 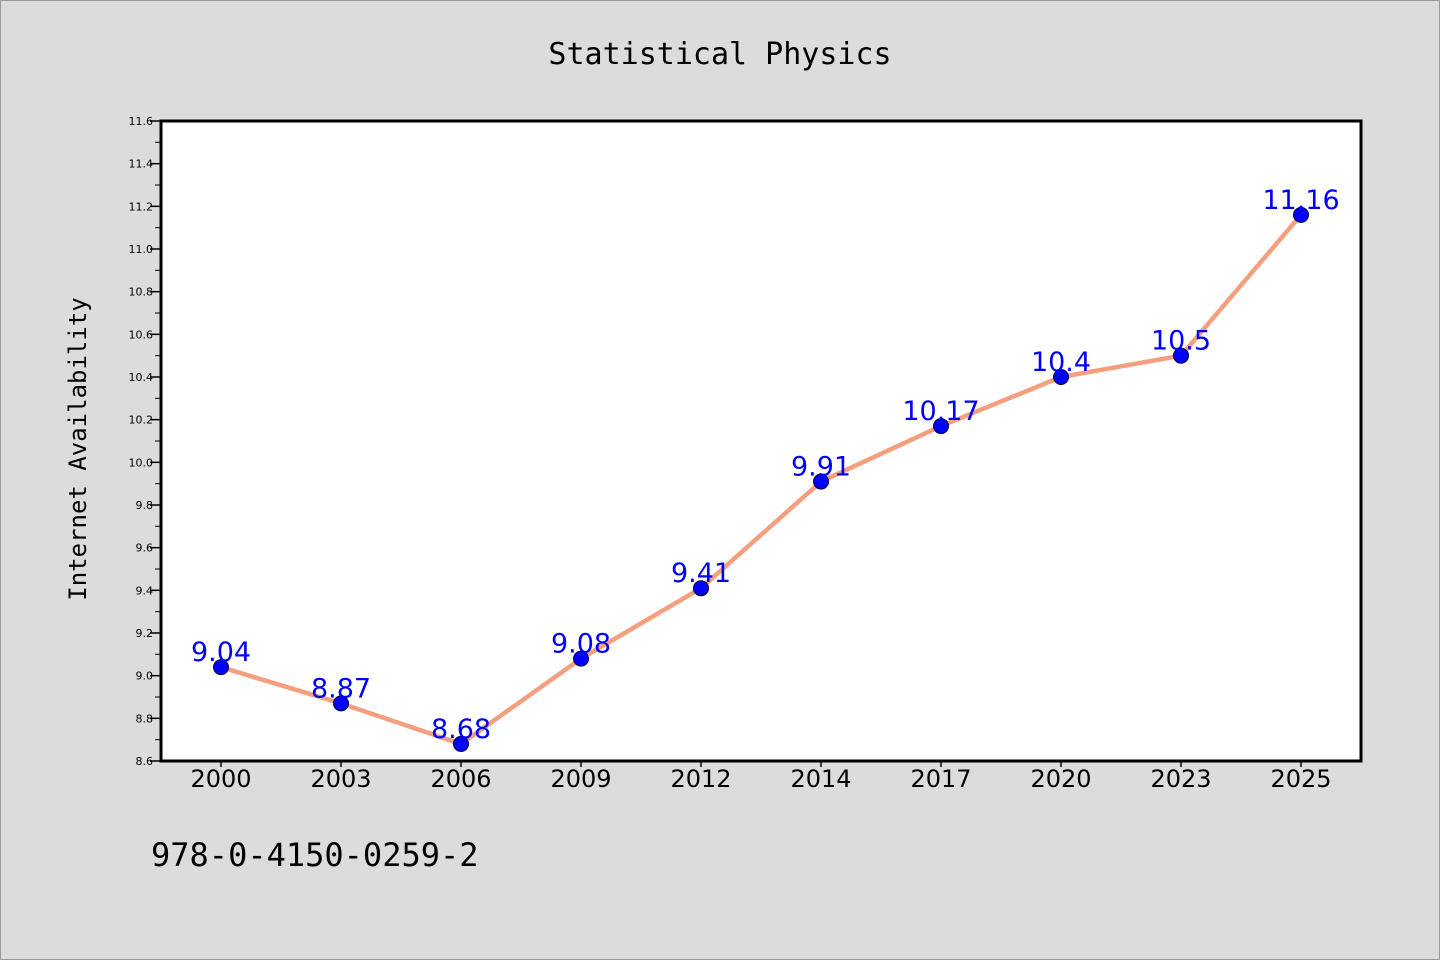 What do you see at coordinates (145, 676) in the screenshot?
I see `y-tick-label: 9.0` at bounding box center [145, 676].